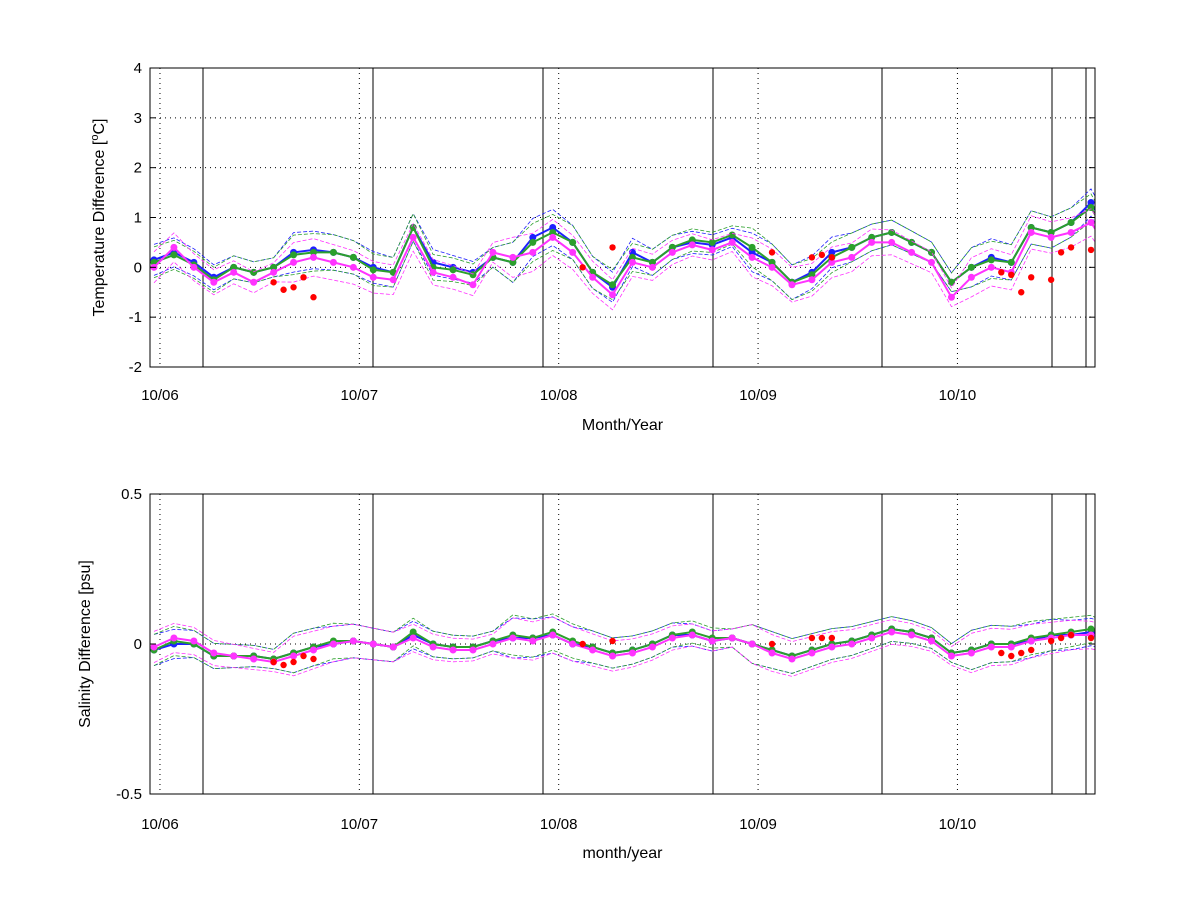  Describe the element at coordinates (129, 794) in the screenshot. I see `y-tick-label: -0.5` at that location.